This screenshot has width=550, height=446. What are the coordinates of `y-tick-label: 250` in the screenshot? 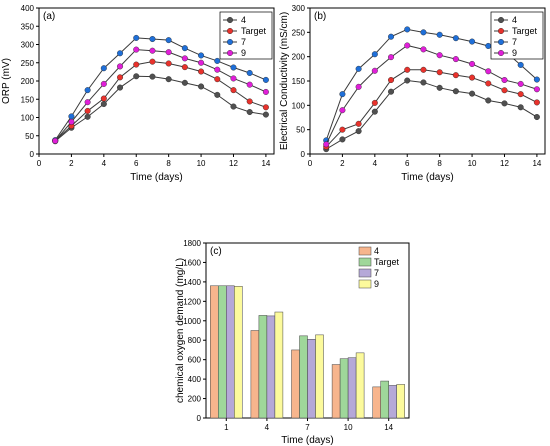 It's located at (299, 32).